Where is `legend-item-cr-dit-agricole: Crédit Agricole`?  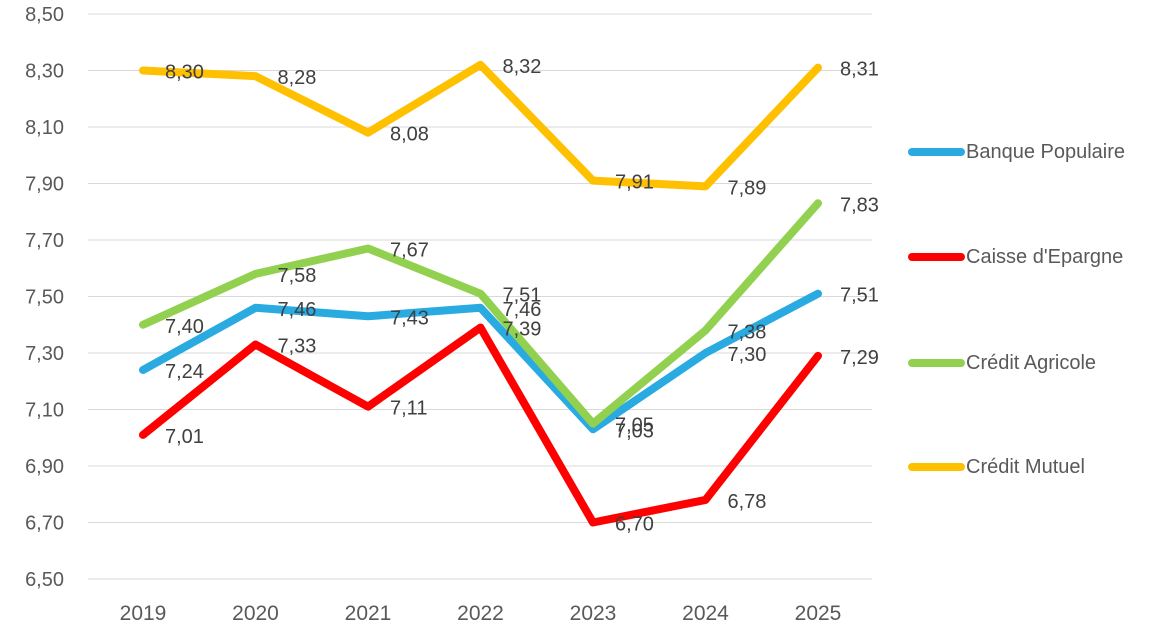 legend-item-cr-dit-agricole: Crédit Agricole is located at coordinates (1002, 363).